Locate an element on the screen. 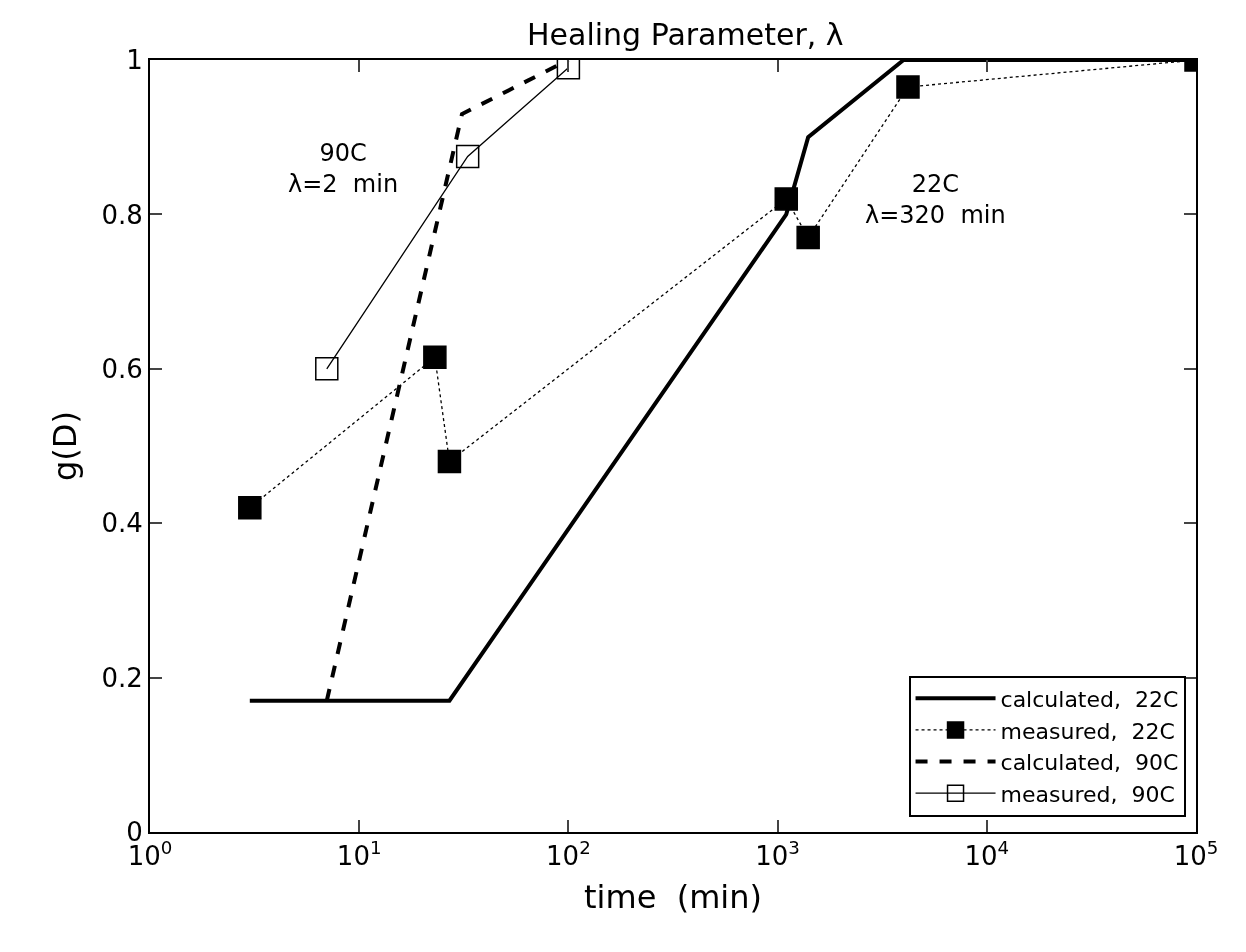  x-tick-label: 10$^{3}$ is located at coordinates (777, 854).